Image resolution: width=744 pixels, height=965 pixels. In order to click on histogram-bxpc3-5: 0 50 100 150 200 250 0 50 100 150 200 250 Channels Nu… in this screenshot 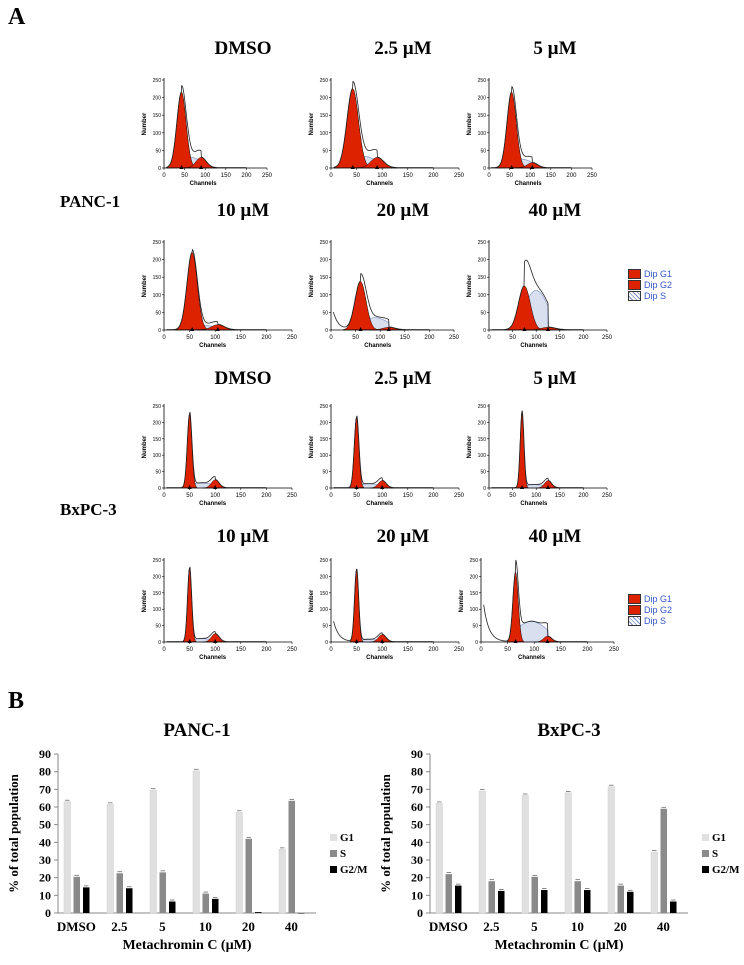, I will do `click(540, 455)`.